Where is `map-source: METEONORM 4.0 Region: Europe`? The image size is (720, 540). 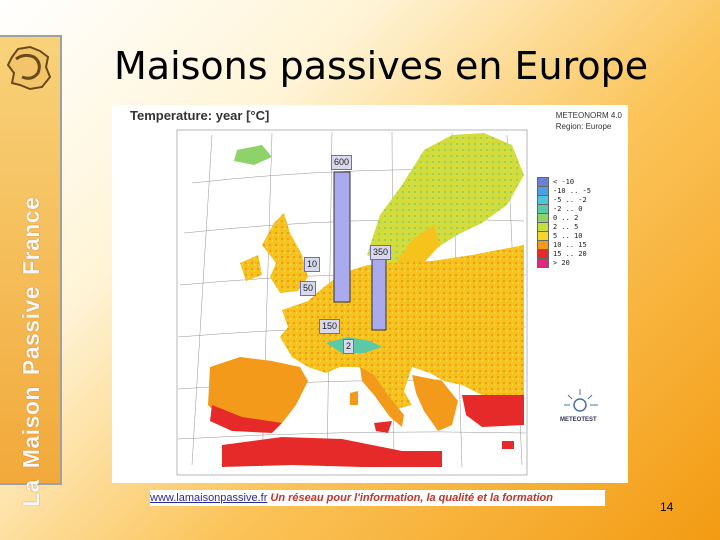
map-source: METEONORM 4.0 Region: Europe is located at coordinates (589, 121).